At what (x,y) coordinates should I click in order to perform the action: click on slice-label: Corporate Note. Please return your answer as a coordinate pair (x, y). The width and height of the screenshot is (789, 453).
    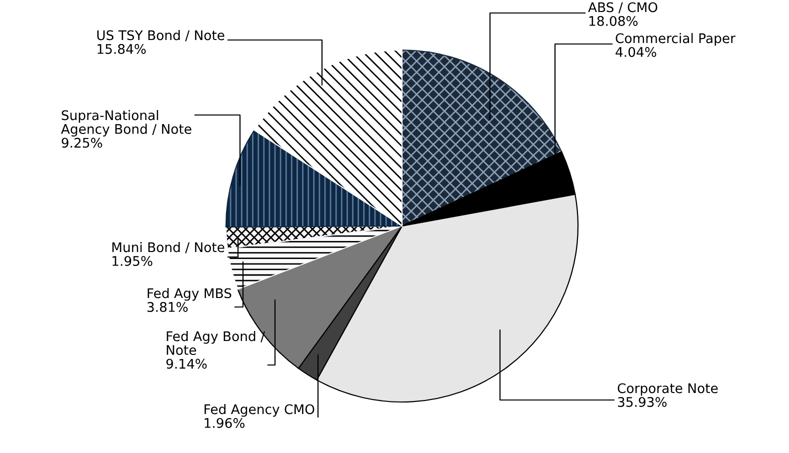
    Looking at the image, I should click on (668, 389).